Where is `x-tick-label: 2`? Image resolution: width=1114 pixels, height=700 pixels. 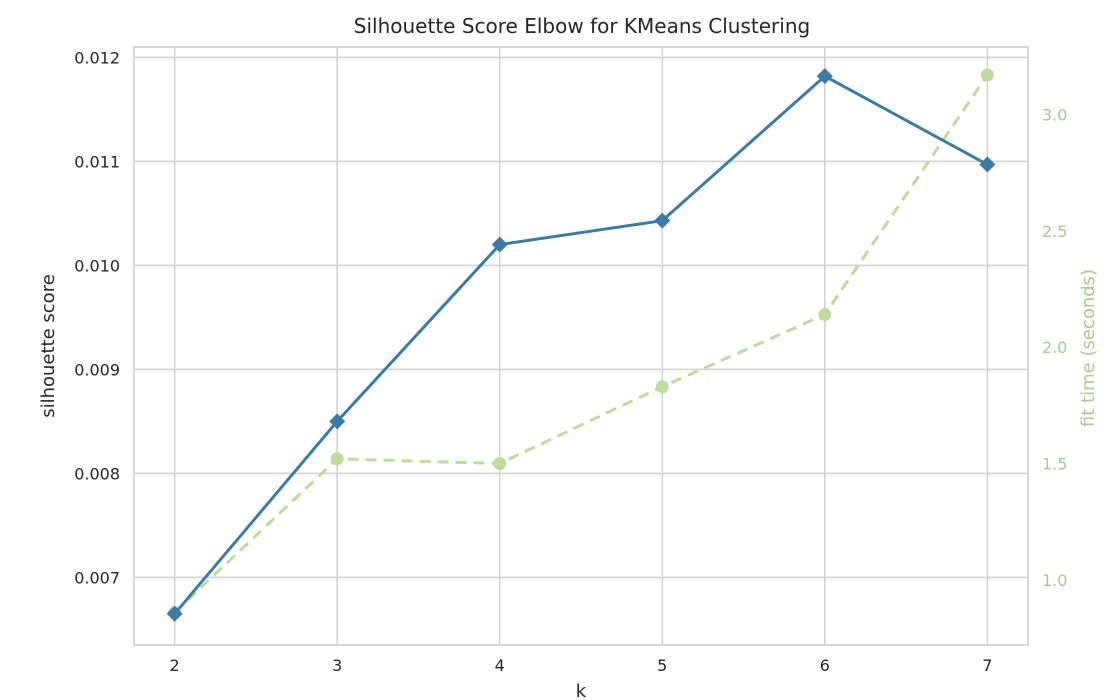 x-tick-label: 2 is located at coordinates (175, 665).